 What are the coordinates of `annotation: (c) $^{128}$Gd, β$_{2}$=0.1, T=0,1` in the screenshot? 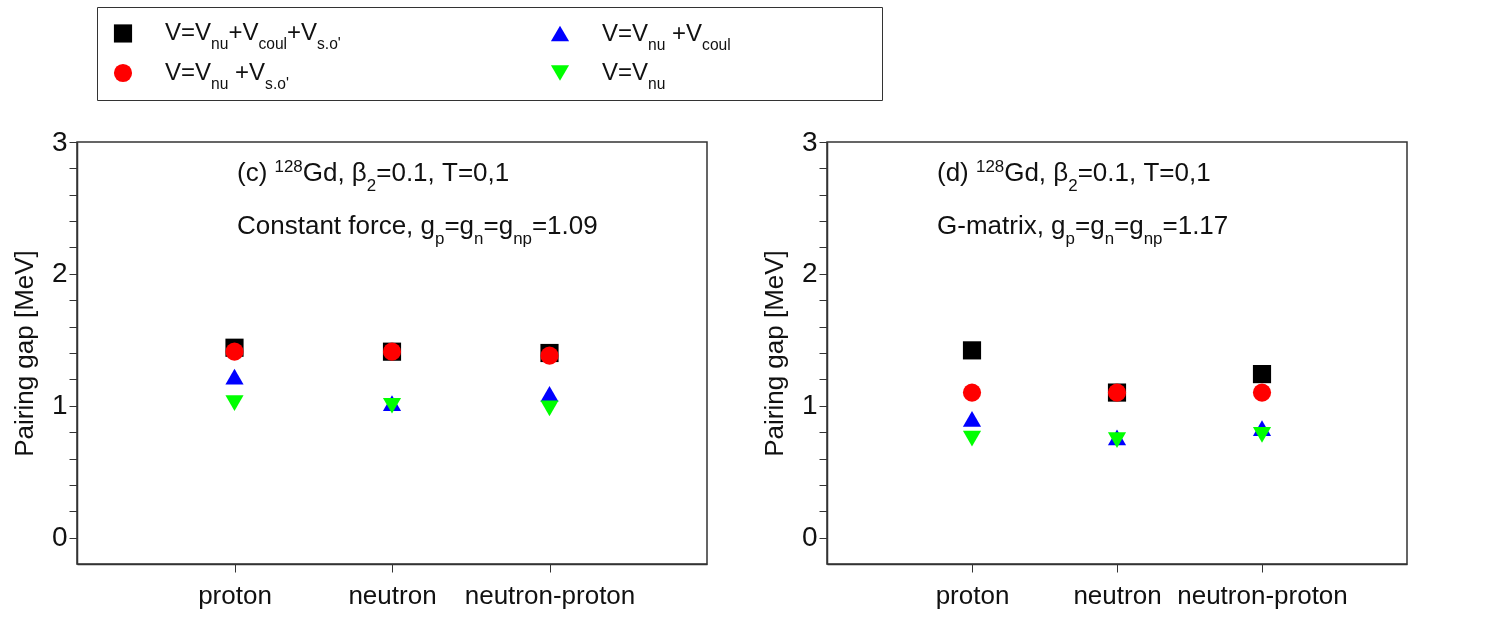 It's located at (373, 175).